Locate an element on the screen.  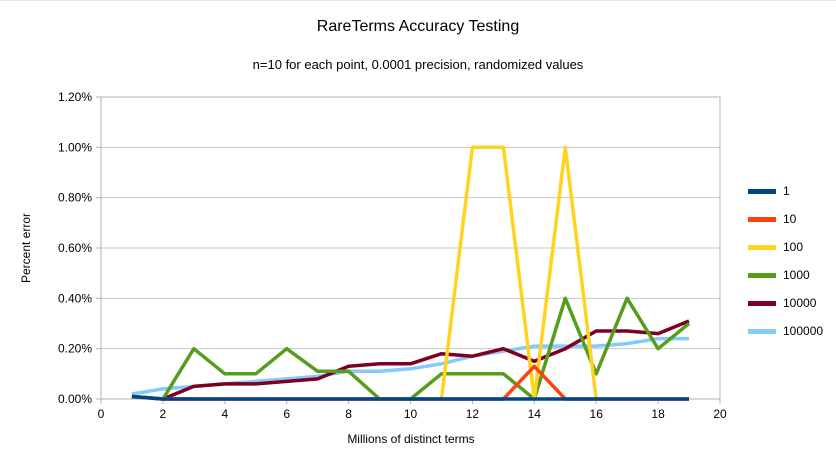
legend-item-10: 10 is located at coordinates (785, 219).